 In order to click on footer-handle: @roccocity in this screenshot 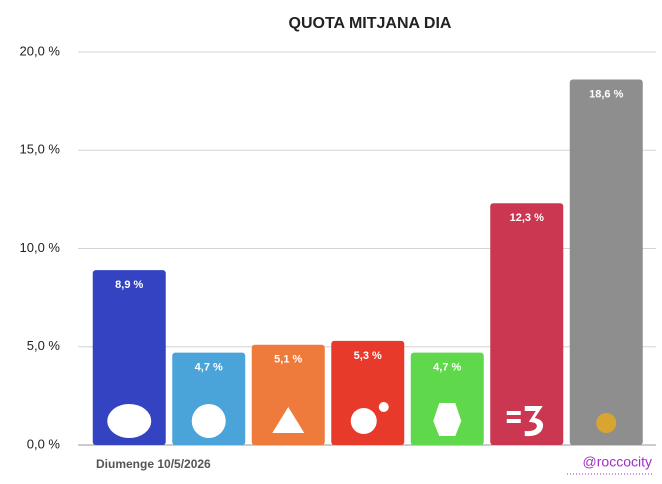, I will do `click(617, 462)`.